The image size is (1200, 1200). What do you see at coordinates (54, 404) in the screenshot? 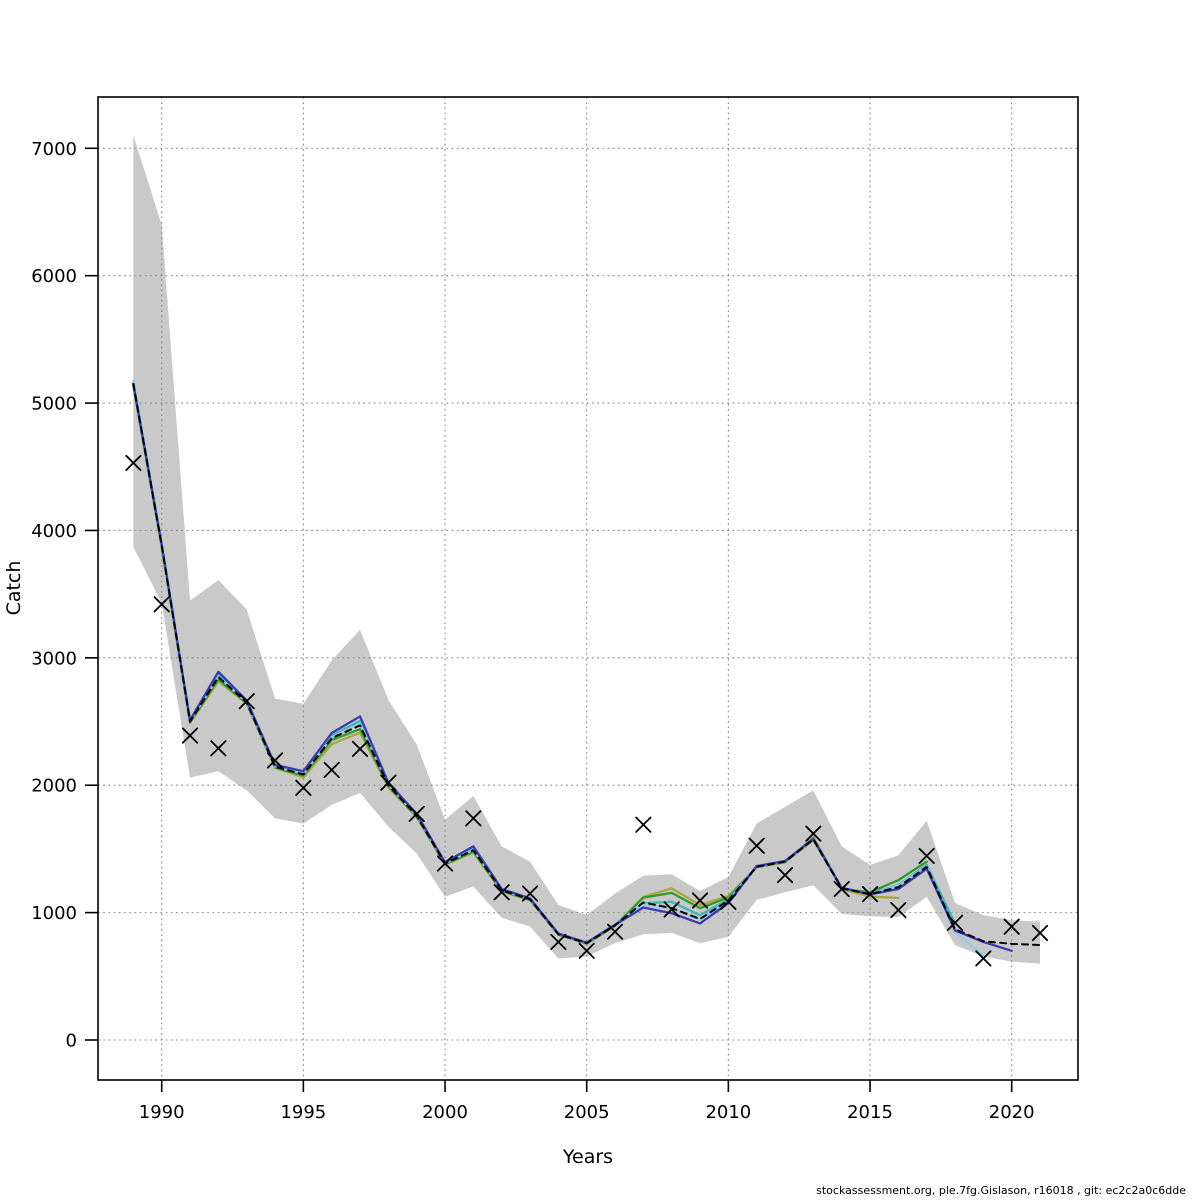
I see `y-tick-label: 5000` at bounding box center [54, 404].